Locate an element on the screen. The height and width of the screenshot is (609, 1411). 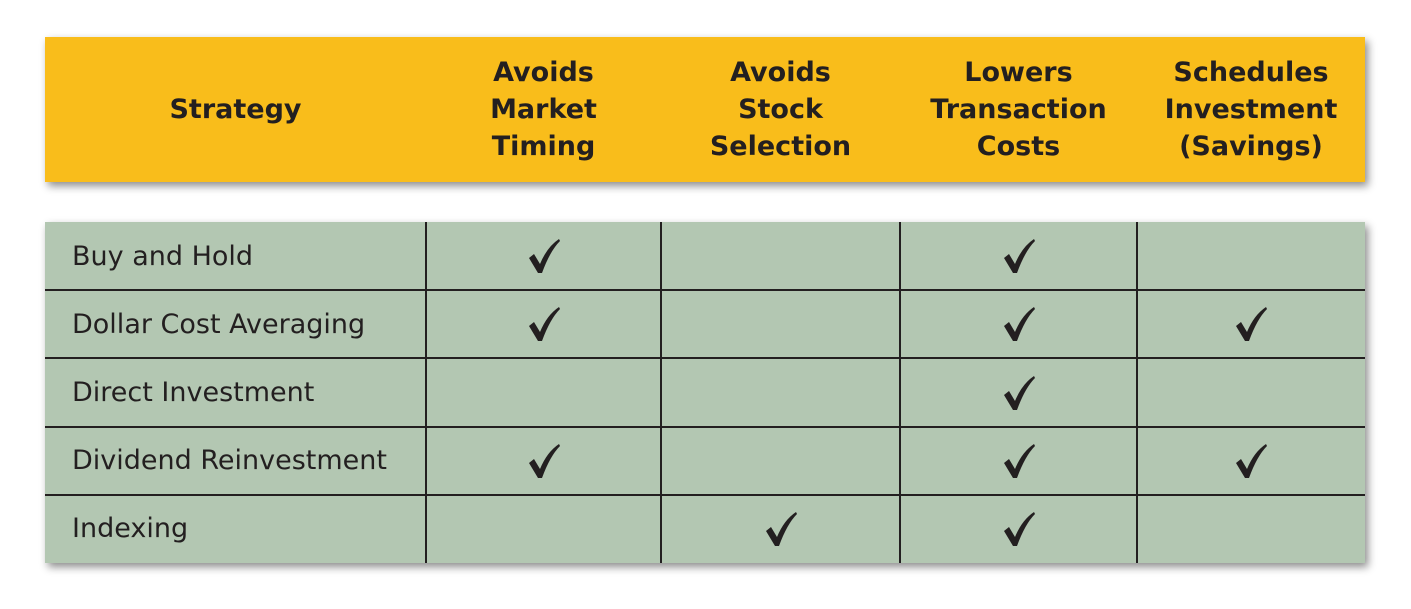
header-text: Strategy is located at coordinates (235, 109).